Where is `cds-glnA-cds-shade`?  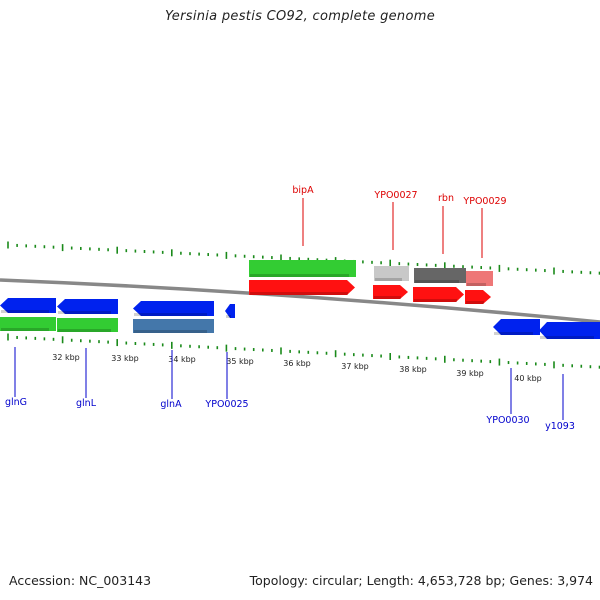
cds-glnA-cds-shade is located at coordinates (170, 314).